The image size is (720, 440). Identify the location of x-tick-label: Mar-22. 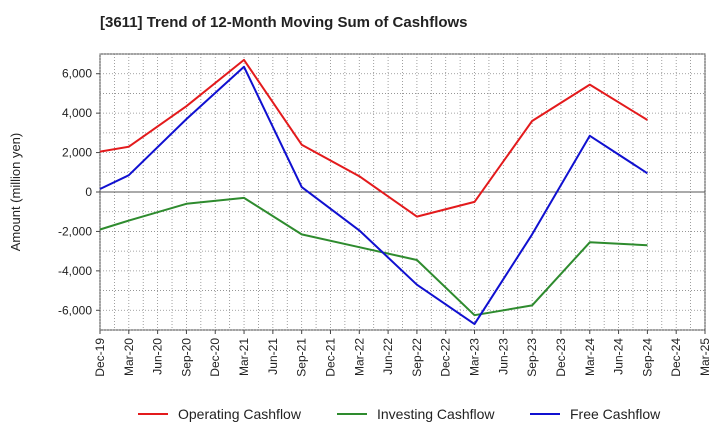
(359, 357).